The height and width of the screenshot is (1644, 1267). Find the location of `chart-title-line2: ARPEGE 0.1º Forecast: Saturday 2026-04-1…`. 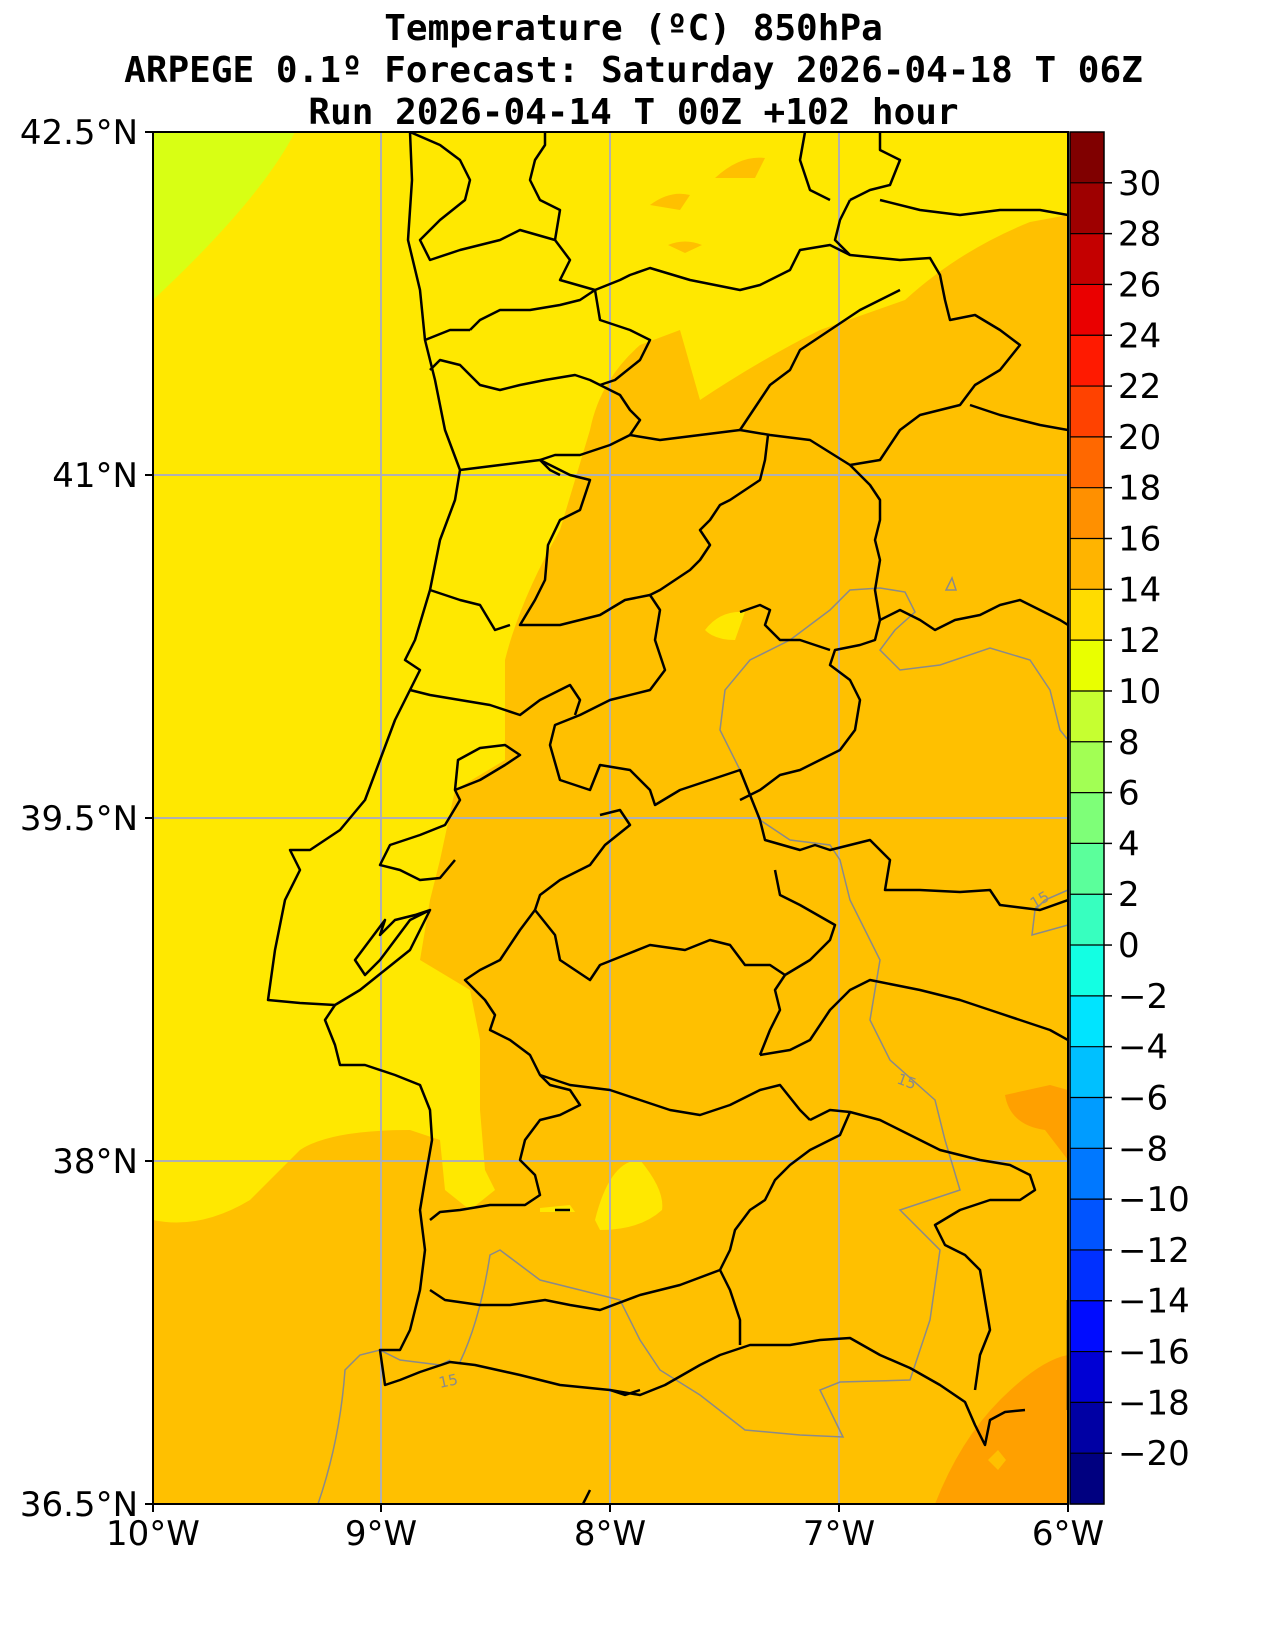

chart-title-line2: ARPEGE 0.1º Forecast: Saturday 2026-04-1… is located at coordinates (633, 70).